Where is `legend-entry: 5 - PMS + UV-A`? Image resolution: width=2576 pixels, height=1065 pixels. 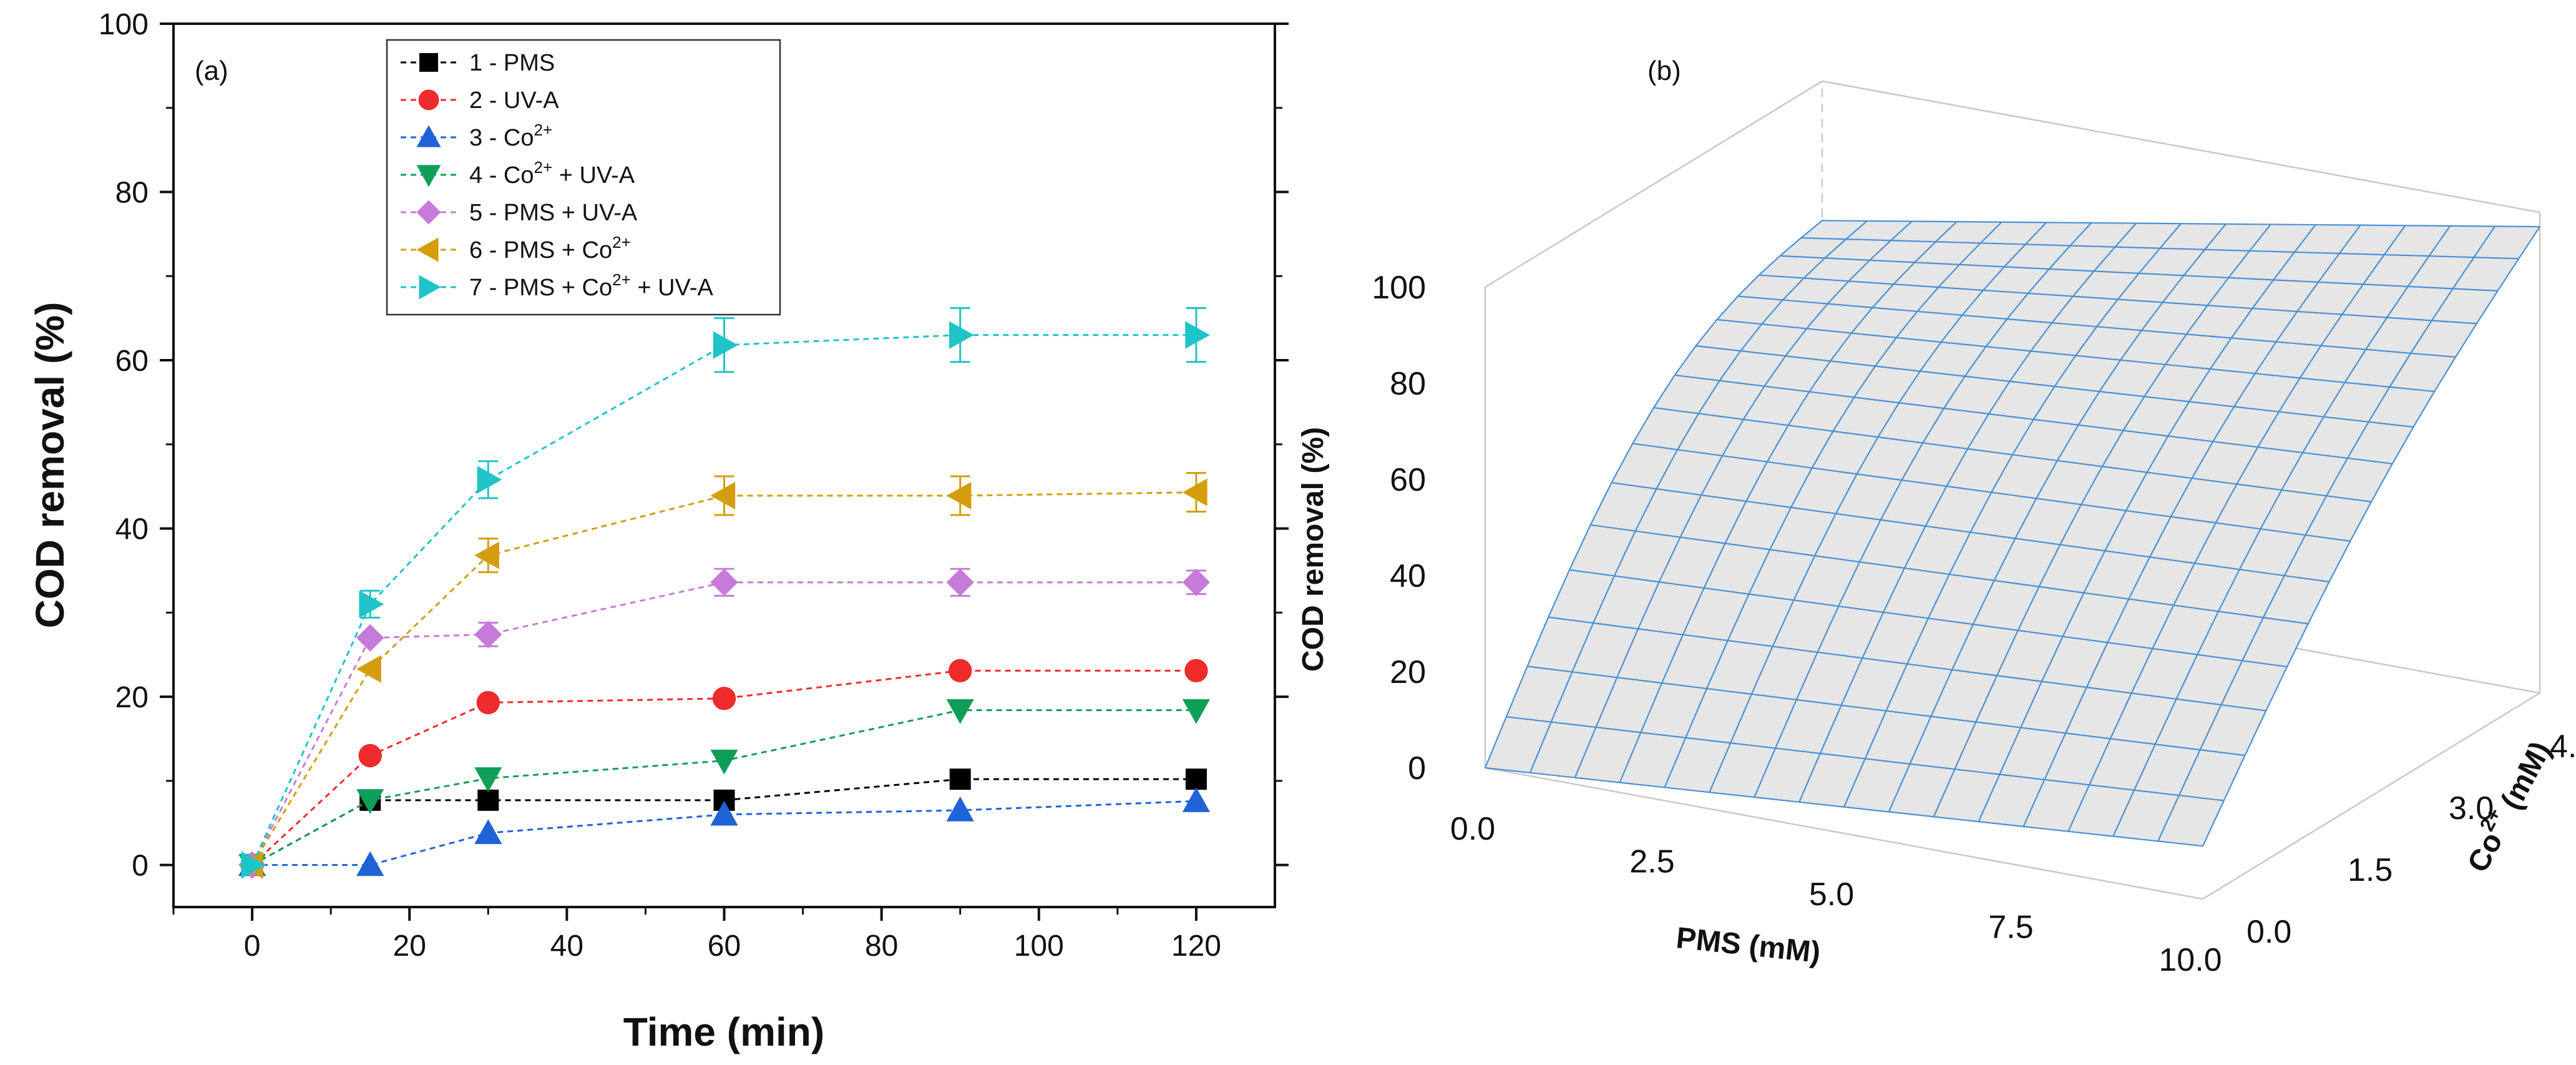 legend-entry: 5 - PMS + UV-A is located at coordinates (553, 213).